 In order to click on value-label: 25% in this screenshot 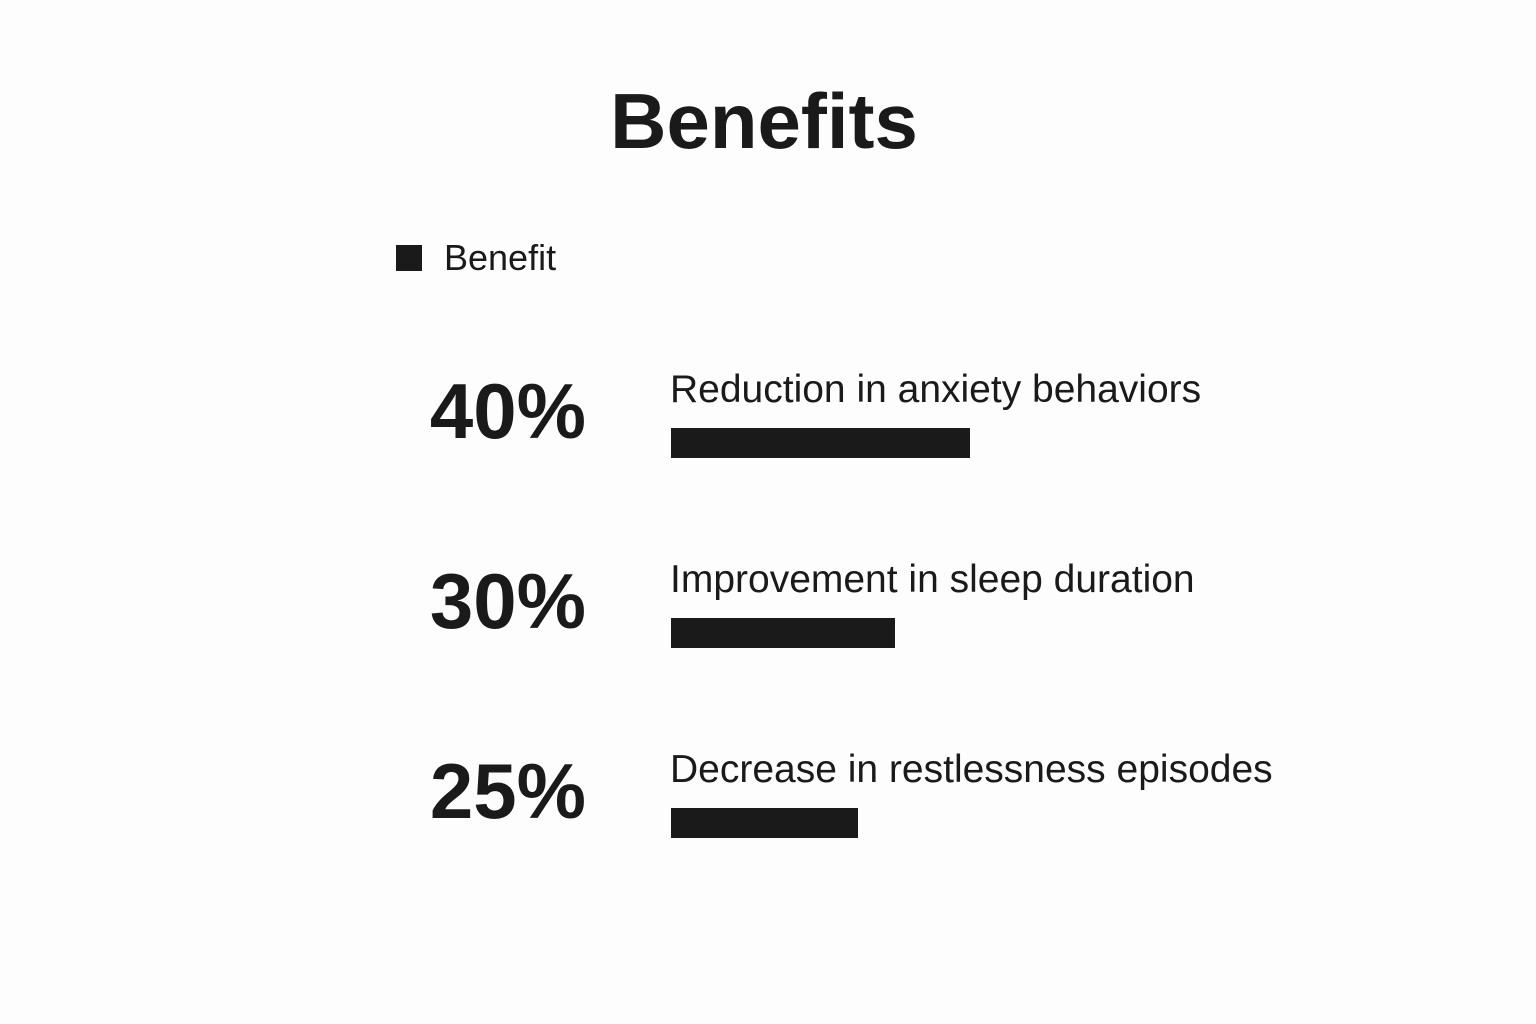, I will do `click(507, 791)`.